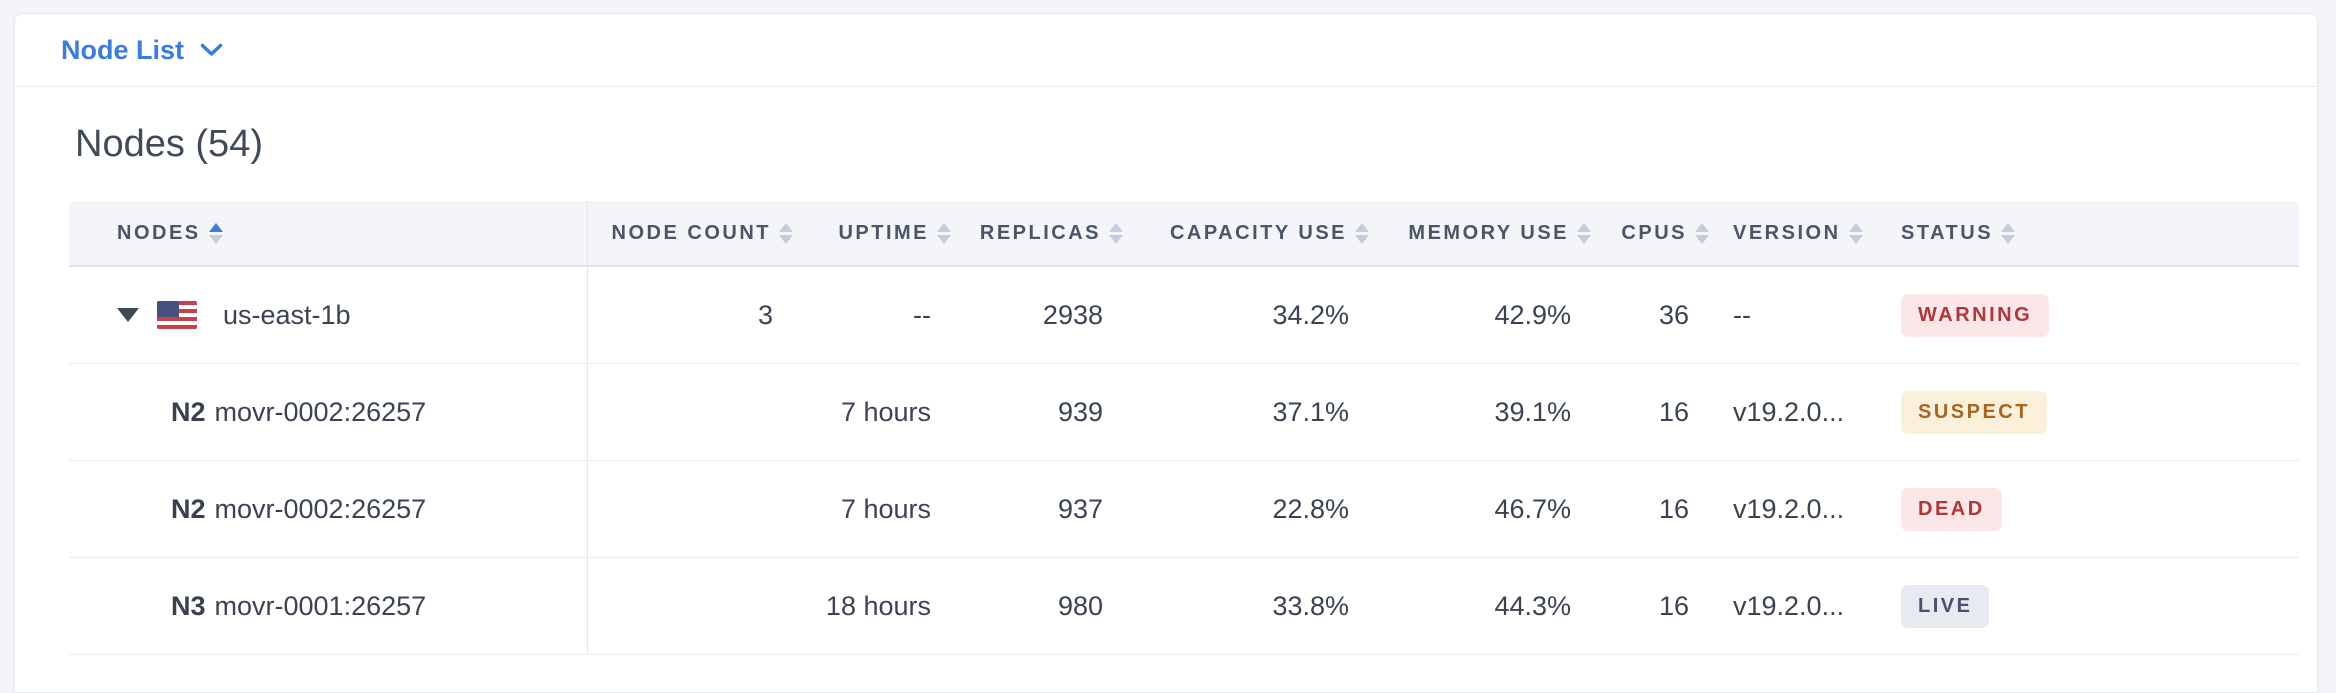 The image size is (2336, 693). What do you see at coordinates (328, 234) in the screenshot?
I see `column-header-nodes: NODES` at bounding box center [328, 234].